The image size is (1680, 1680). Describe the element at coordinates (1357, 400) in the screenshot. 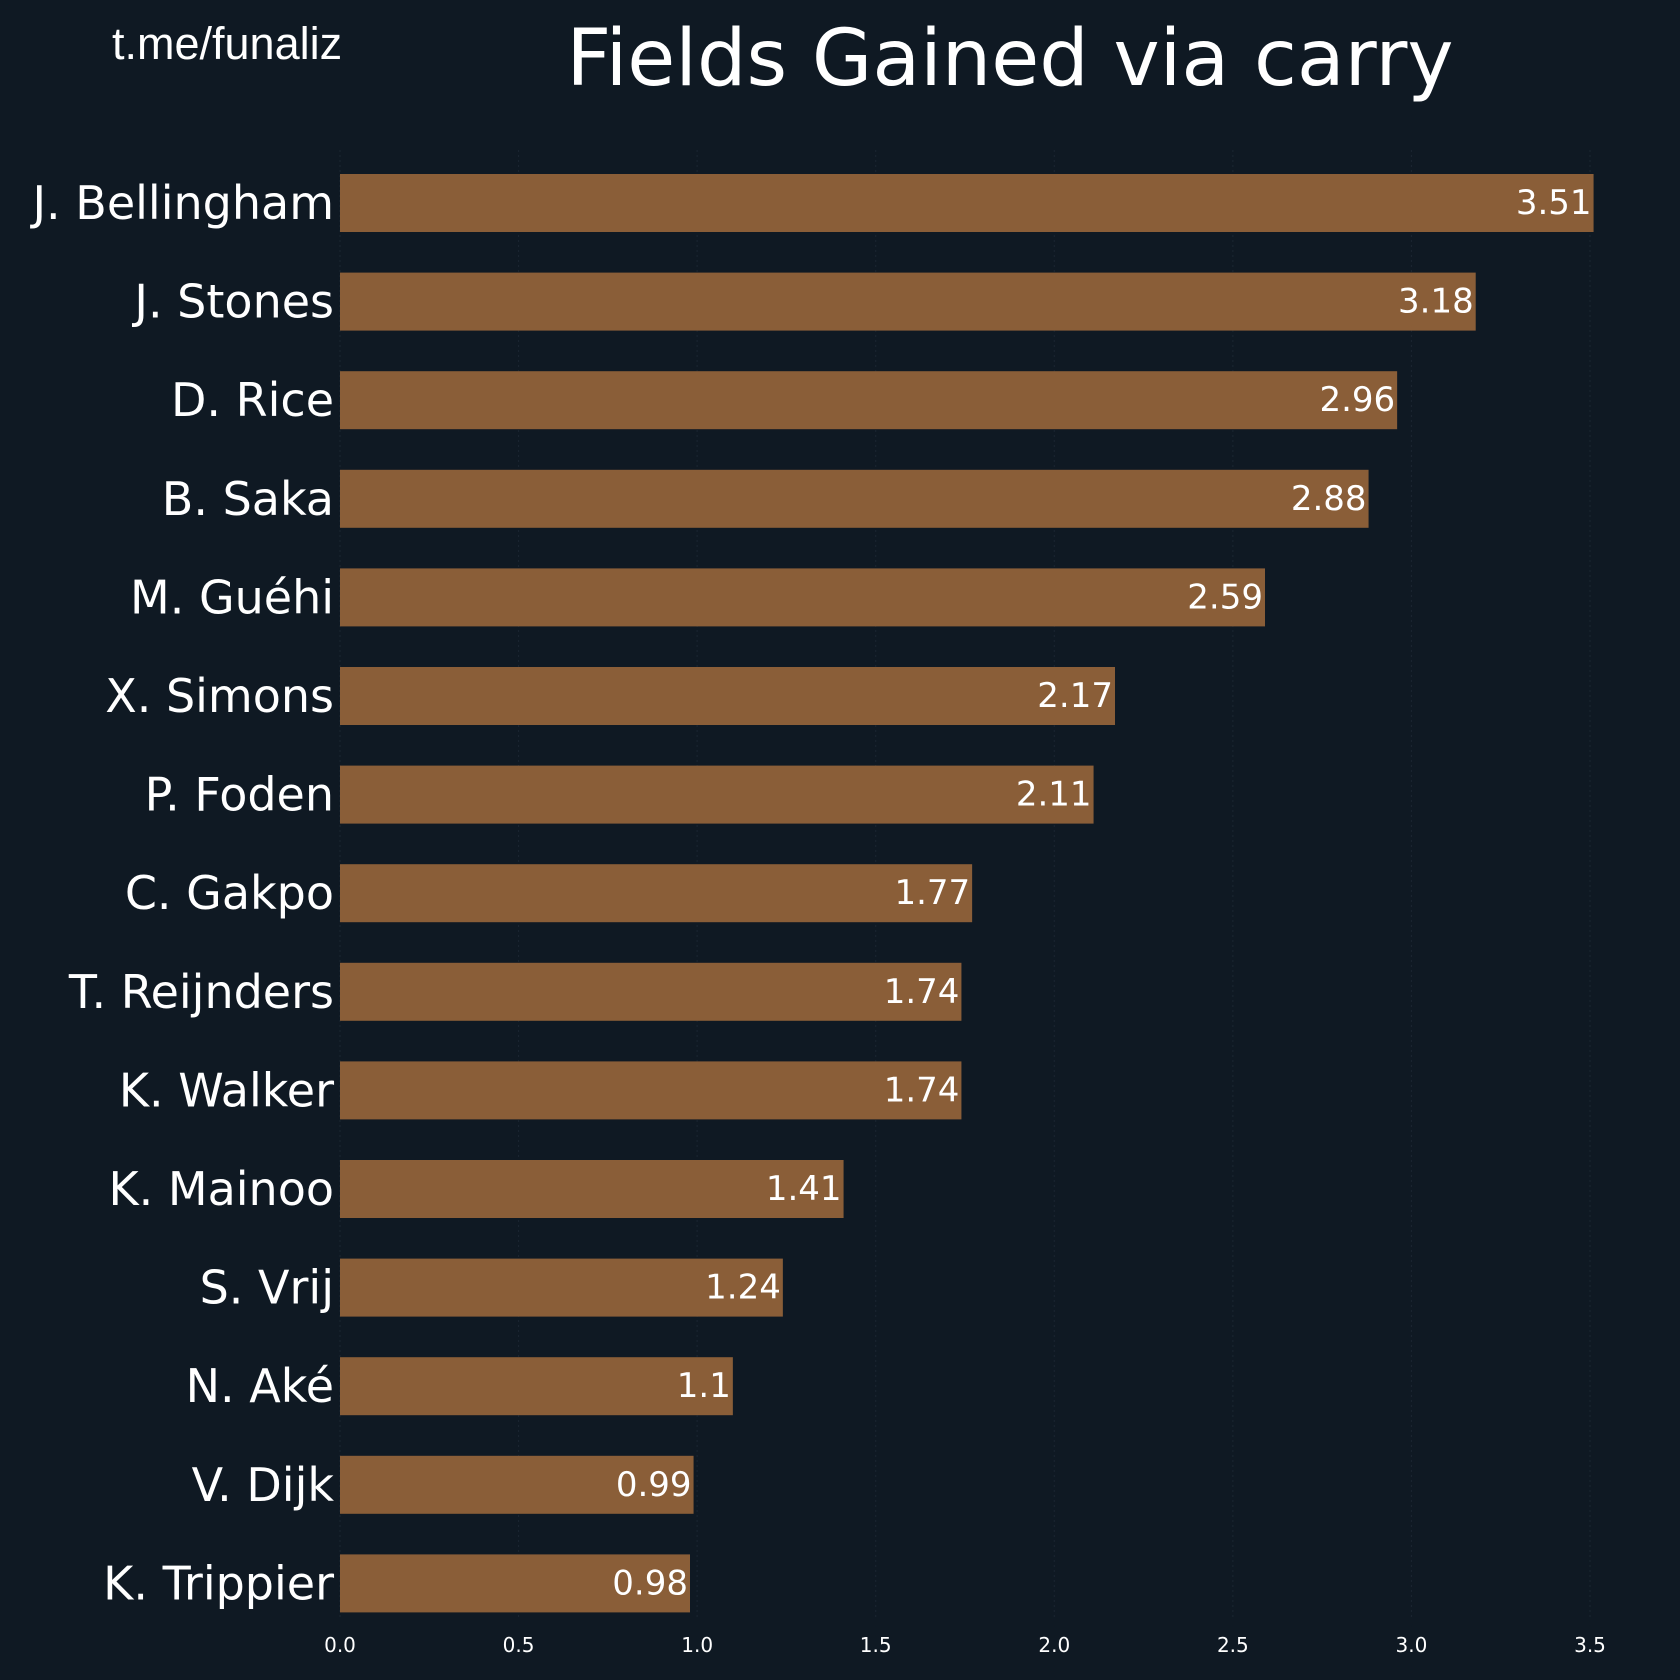

I see `value-label: 2.96` at that location.